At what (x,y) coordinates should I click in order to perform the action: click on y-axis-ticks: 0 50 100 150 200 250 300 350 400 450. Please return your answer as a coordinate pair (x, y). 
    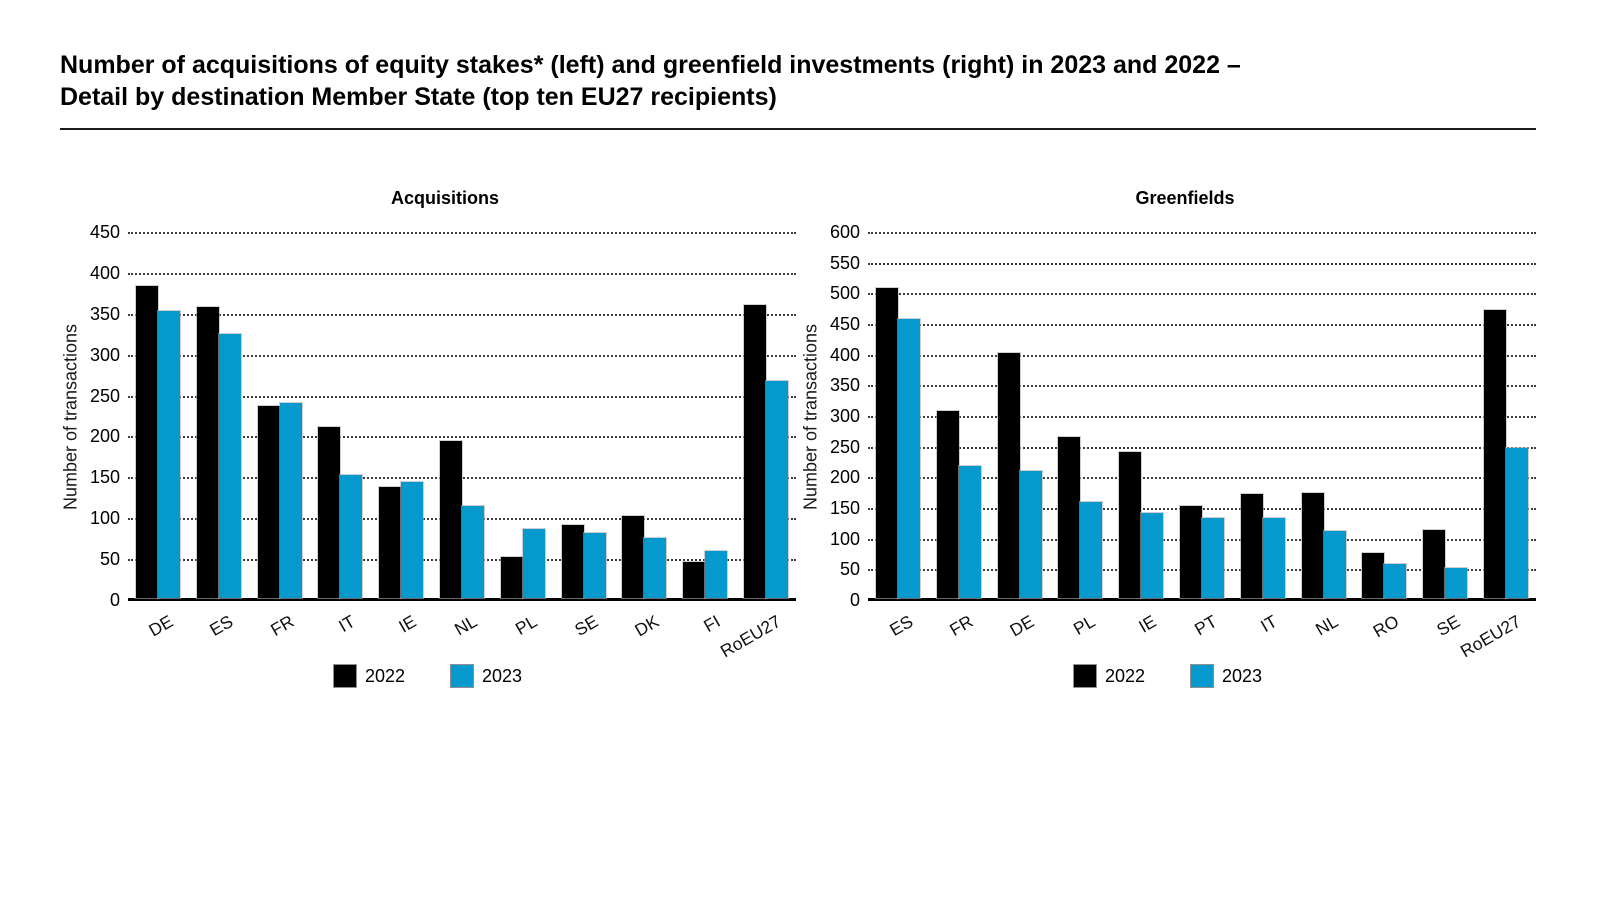
    Looking at the image, I should click on (105, 416).